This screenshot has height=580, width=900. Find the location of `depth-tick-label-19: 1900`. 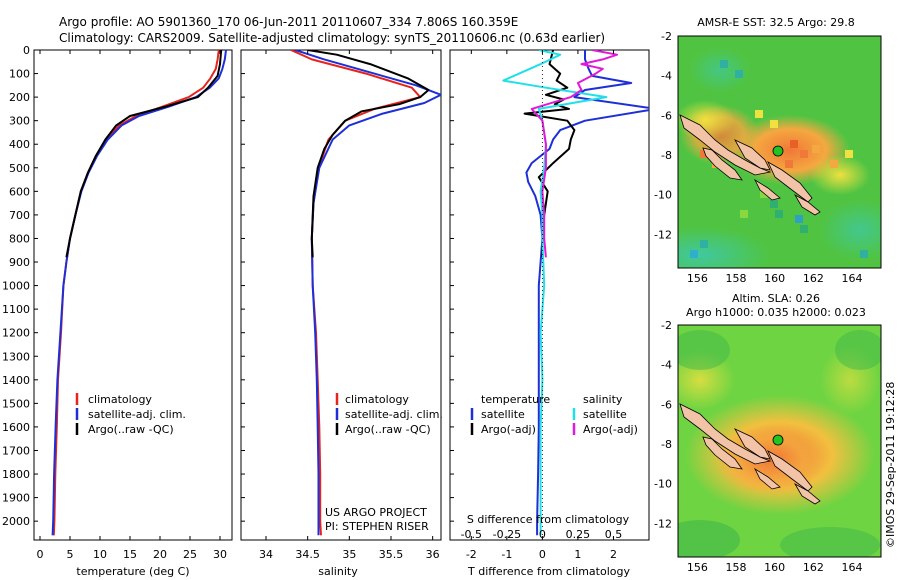

depth-tick-label-19: 1900 is located at coordinates (16, 498).